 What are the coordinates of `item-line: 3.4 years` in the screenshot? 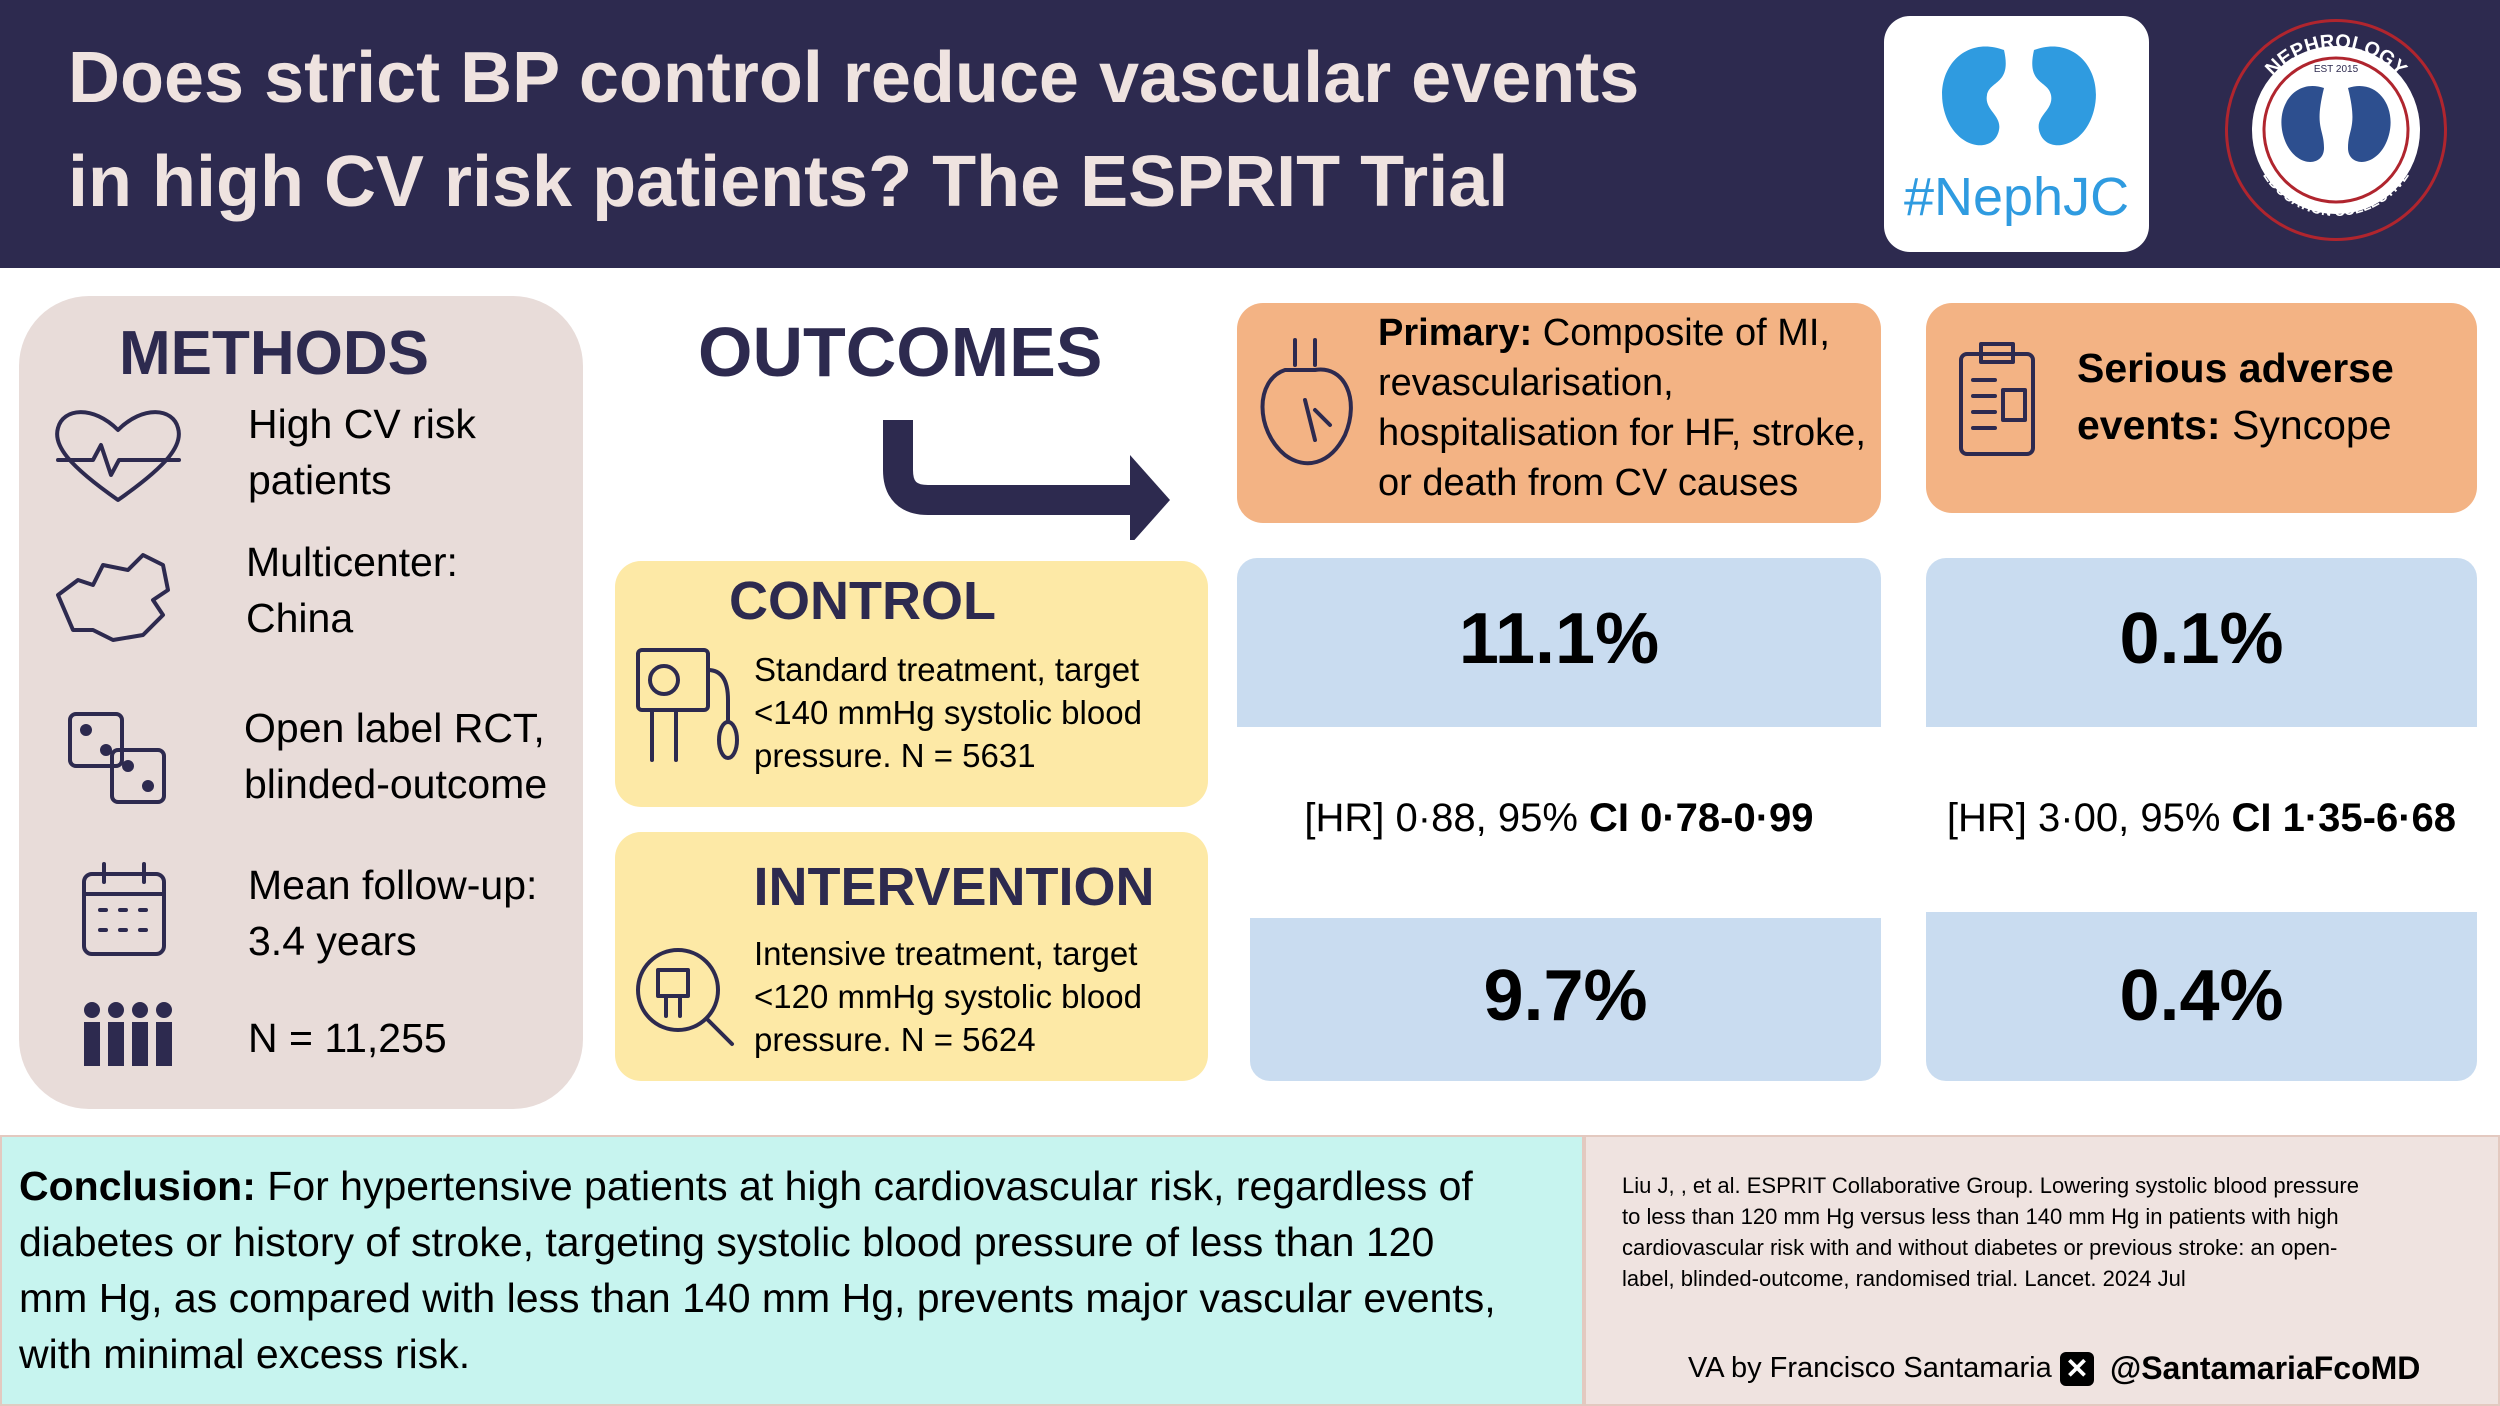 It's located at (332, 941).